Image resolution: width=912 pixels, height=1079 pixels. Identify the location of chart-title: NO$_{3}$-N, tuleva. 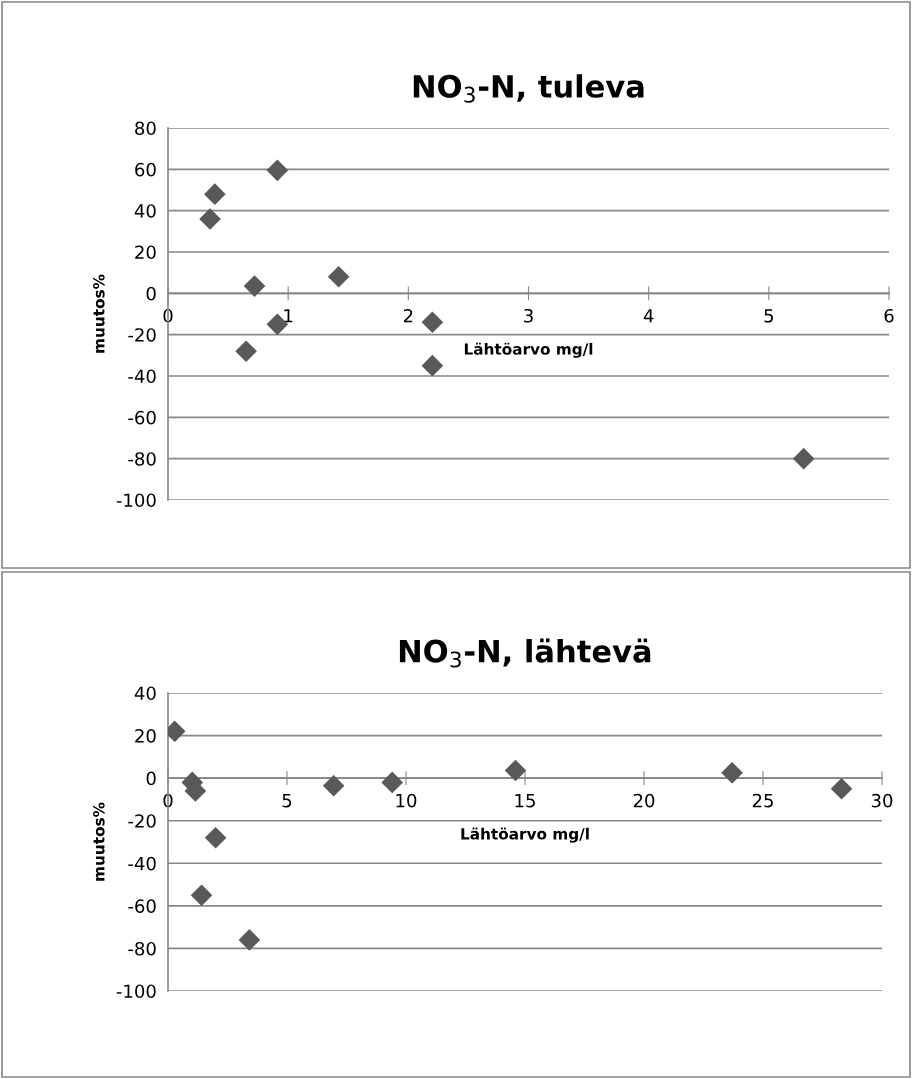
(528, 88).